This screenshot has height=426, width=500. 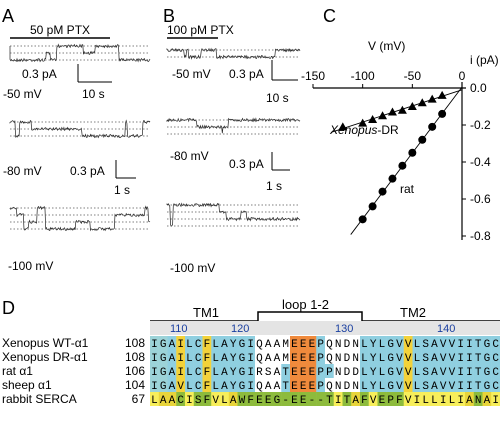 What do you see at coordinates (320, 387) in the screenshot?
I see `residue: P` at bounding box center [320, 387].